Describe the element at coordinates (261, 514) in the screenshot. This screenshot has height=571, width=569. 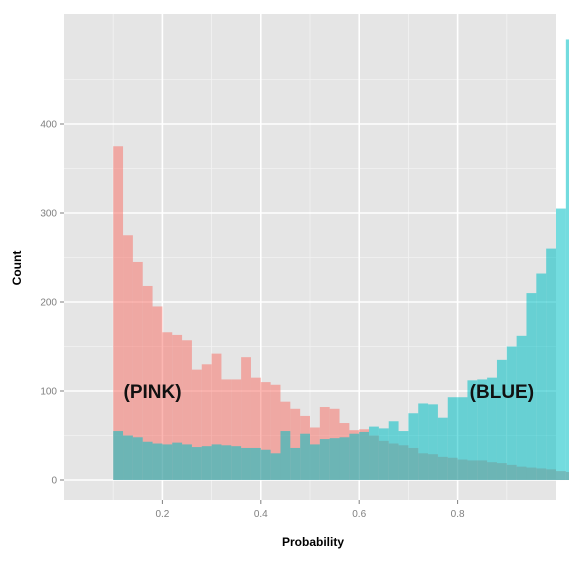
I see `x-tick-label: 0.4` at that location.